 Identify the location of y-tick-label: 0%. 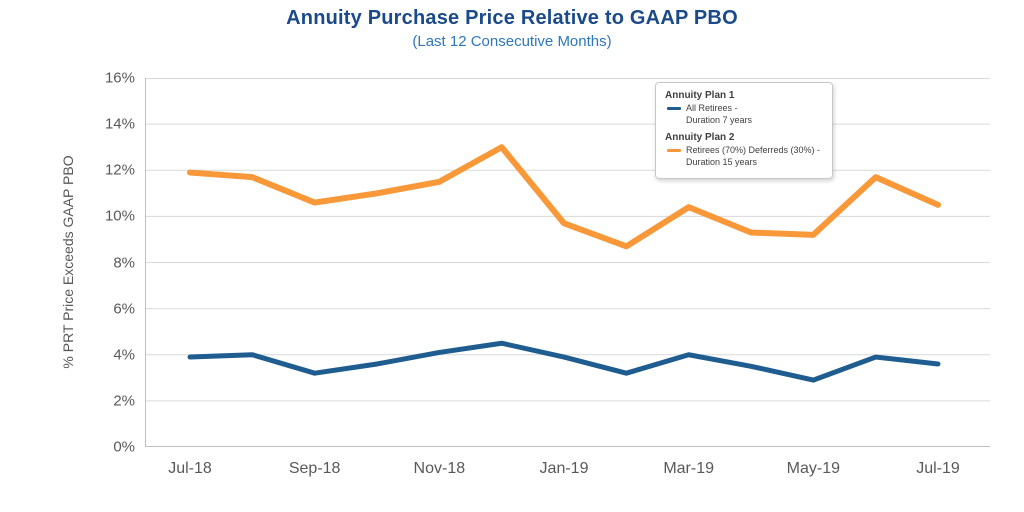
(124, 447).